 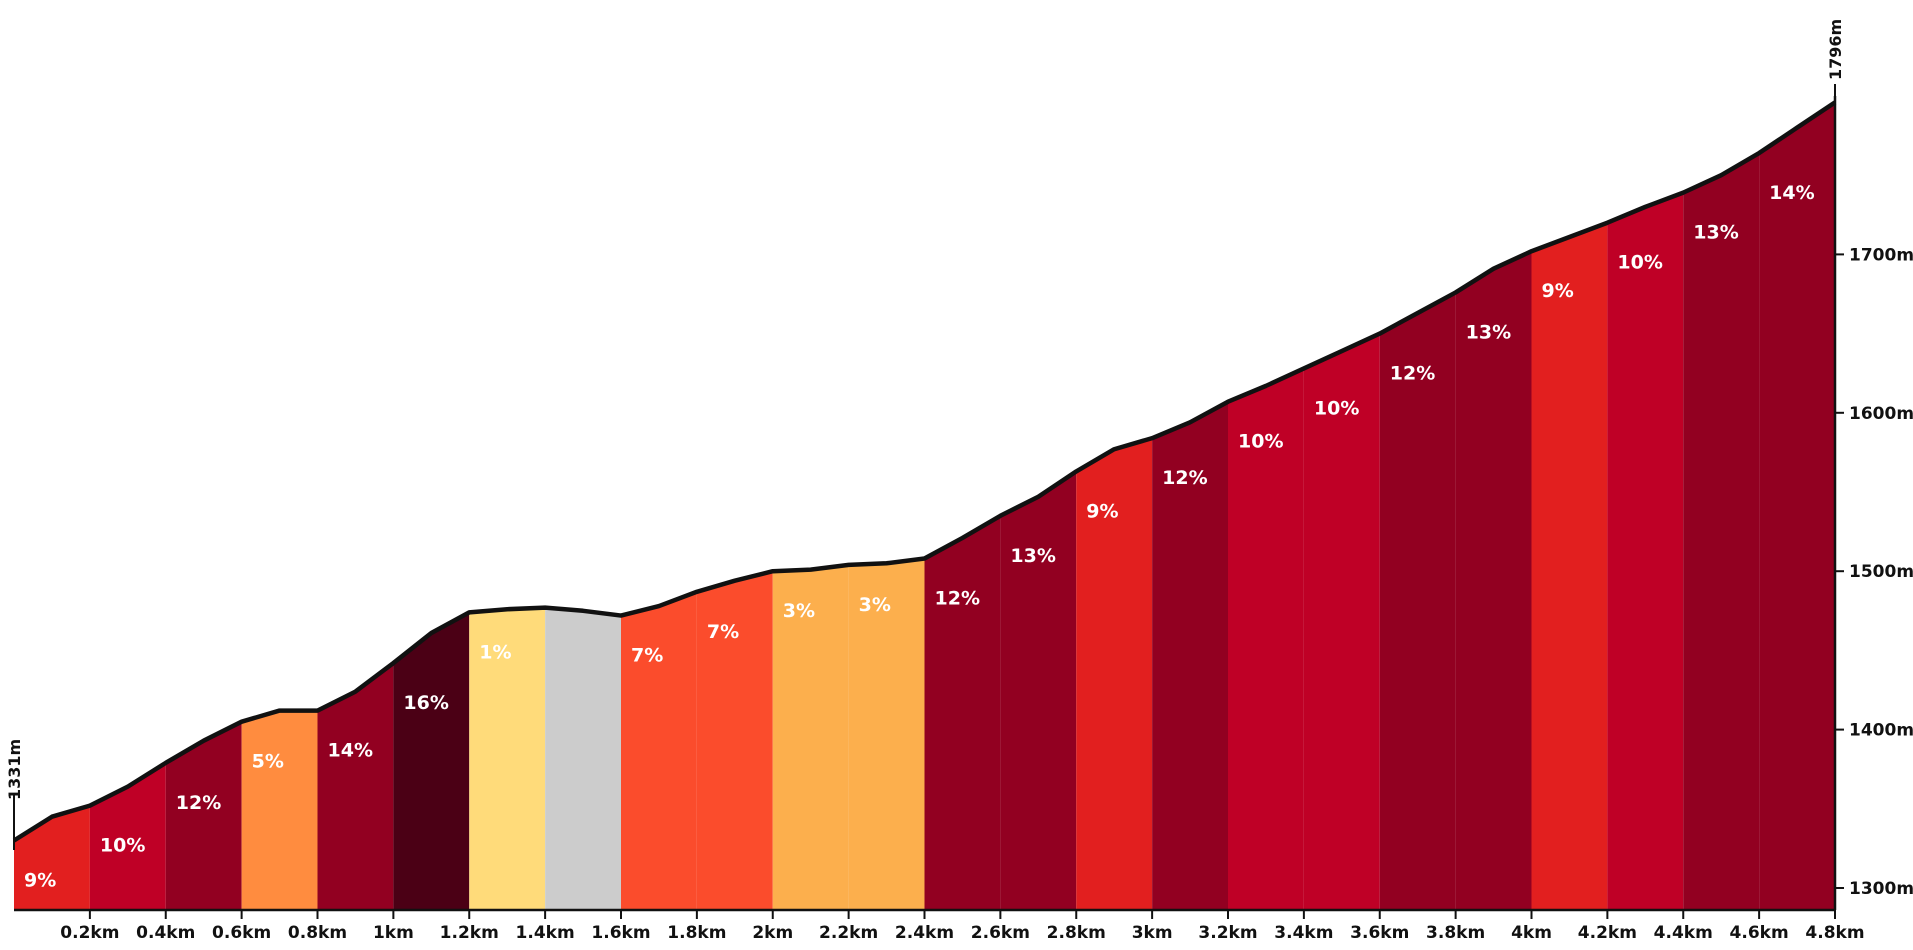 I want to click on y-tick-label: 1700m, so click(x=1881, y=255).